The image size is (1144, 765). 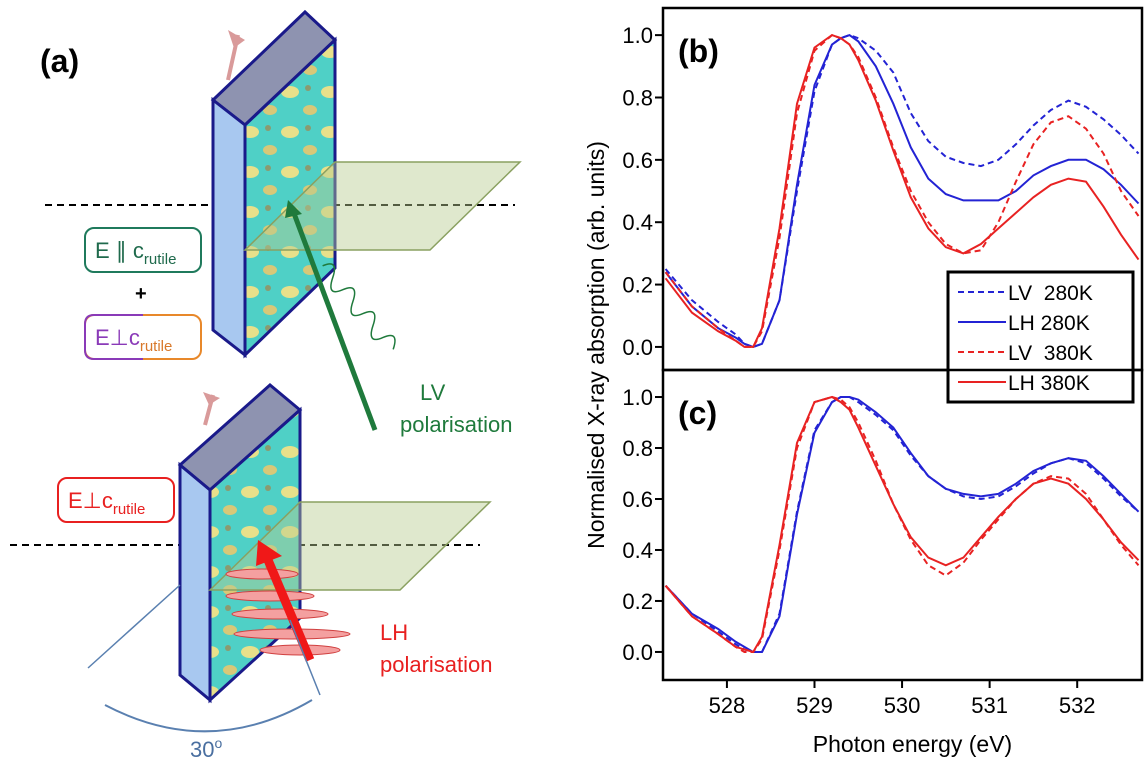 I want to click on text: o, so click(x=218, y=743).